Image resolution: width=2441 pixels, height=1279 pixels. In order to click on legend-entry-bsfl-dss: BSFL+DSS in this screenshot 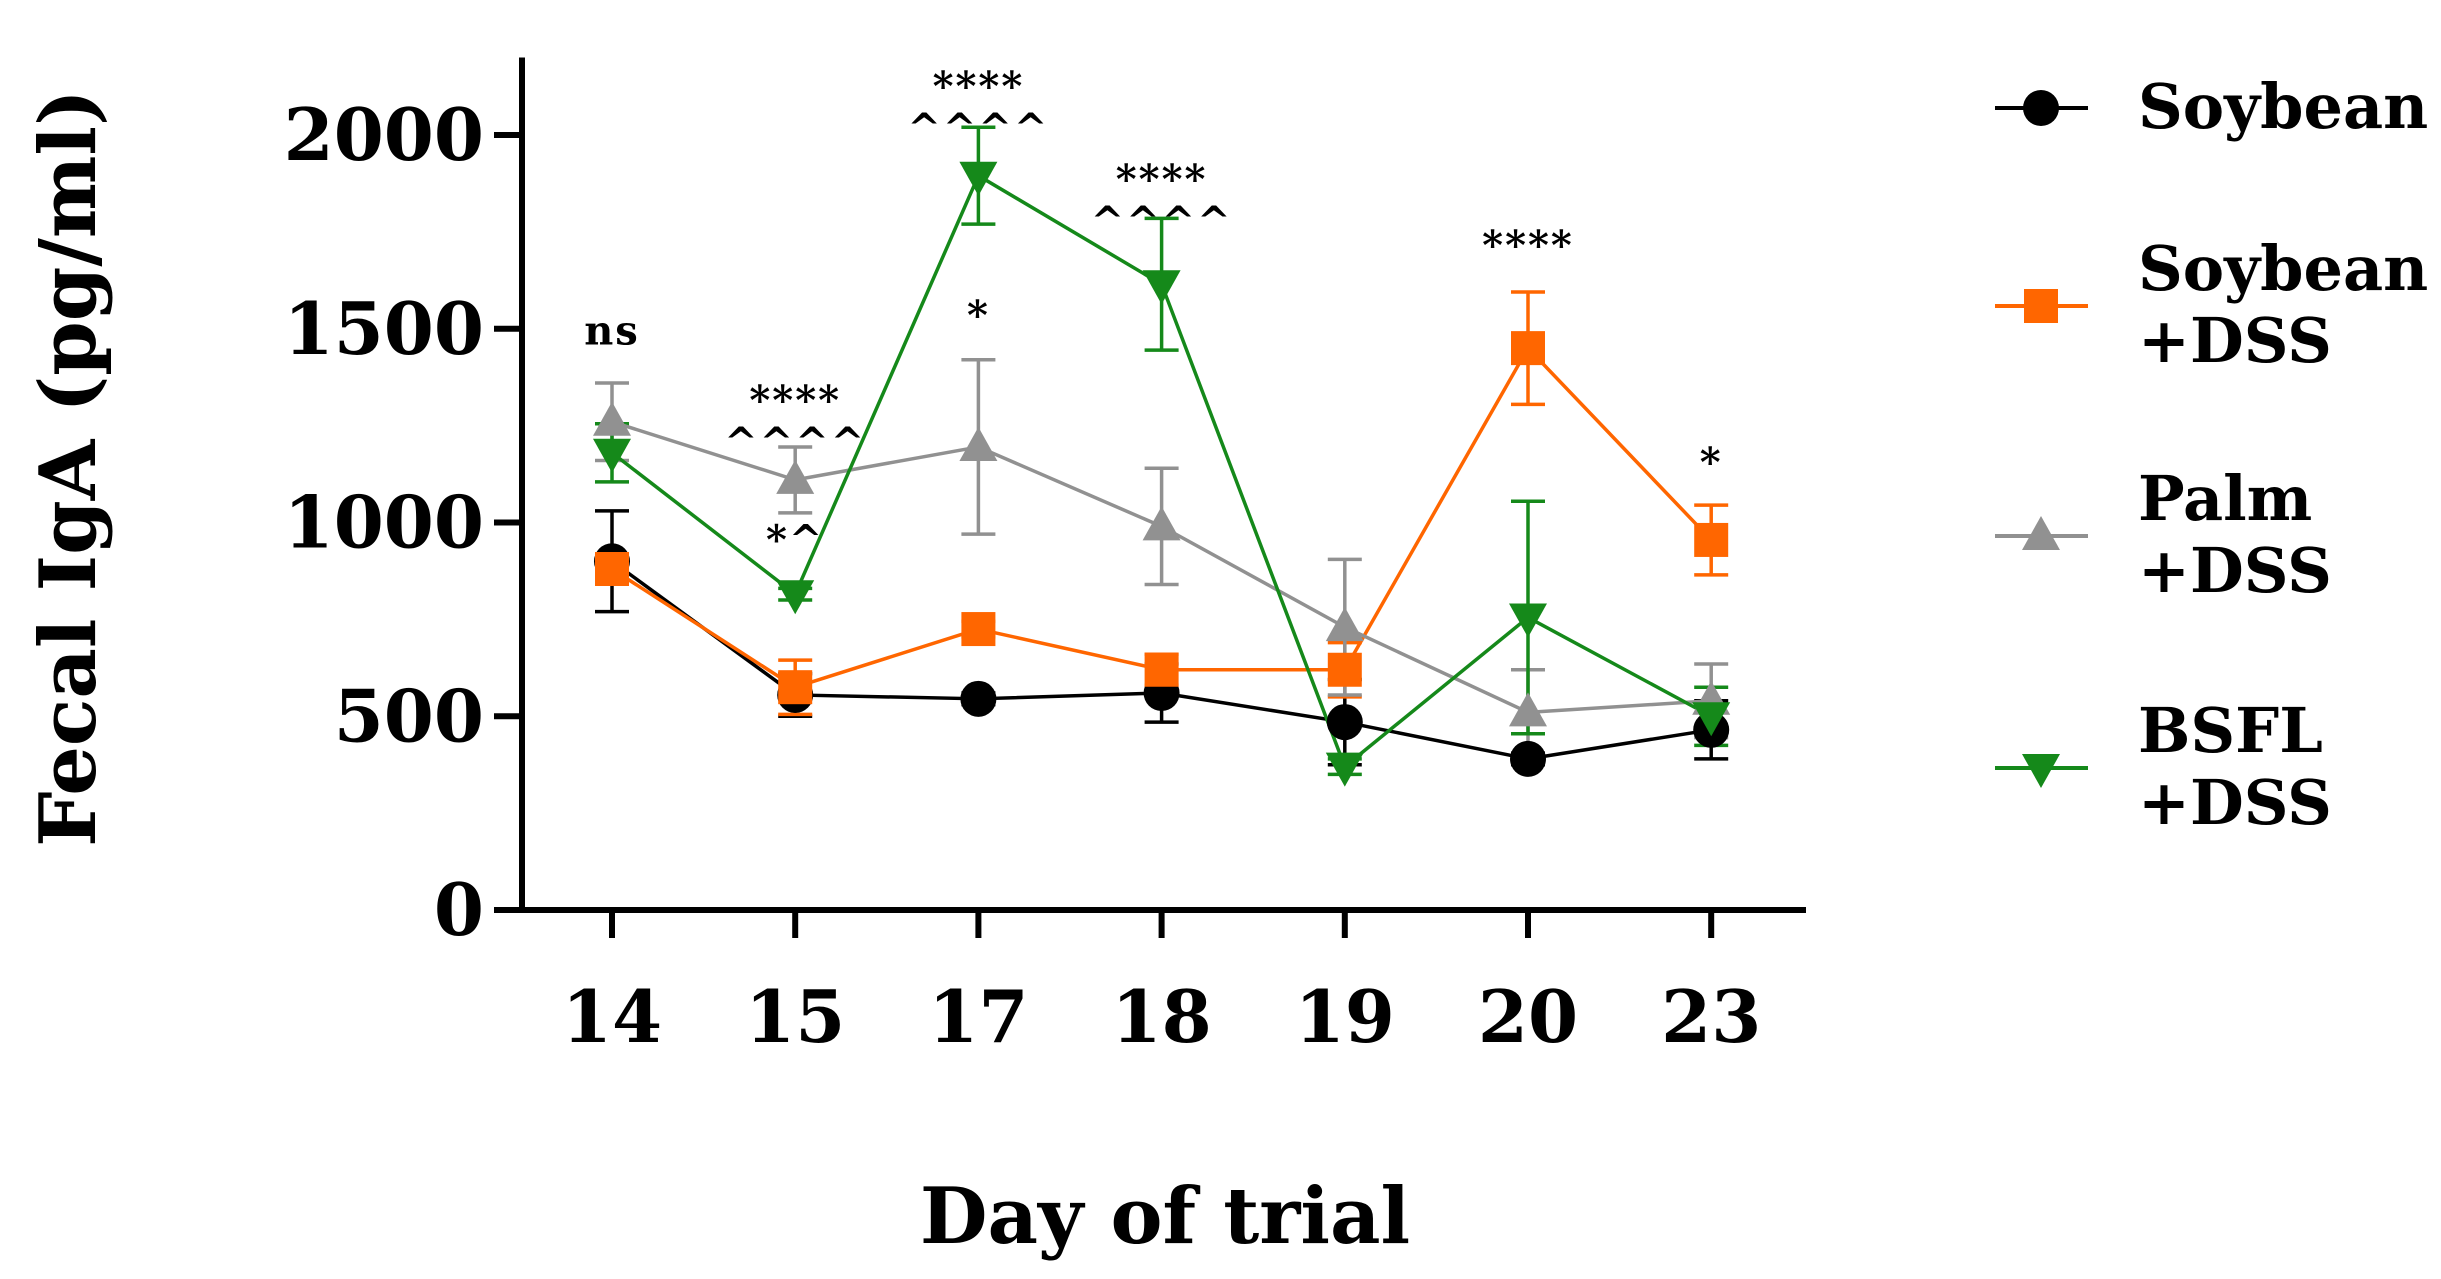, I will do `click(2163, 766)`.